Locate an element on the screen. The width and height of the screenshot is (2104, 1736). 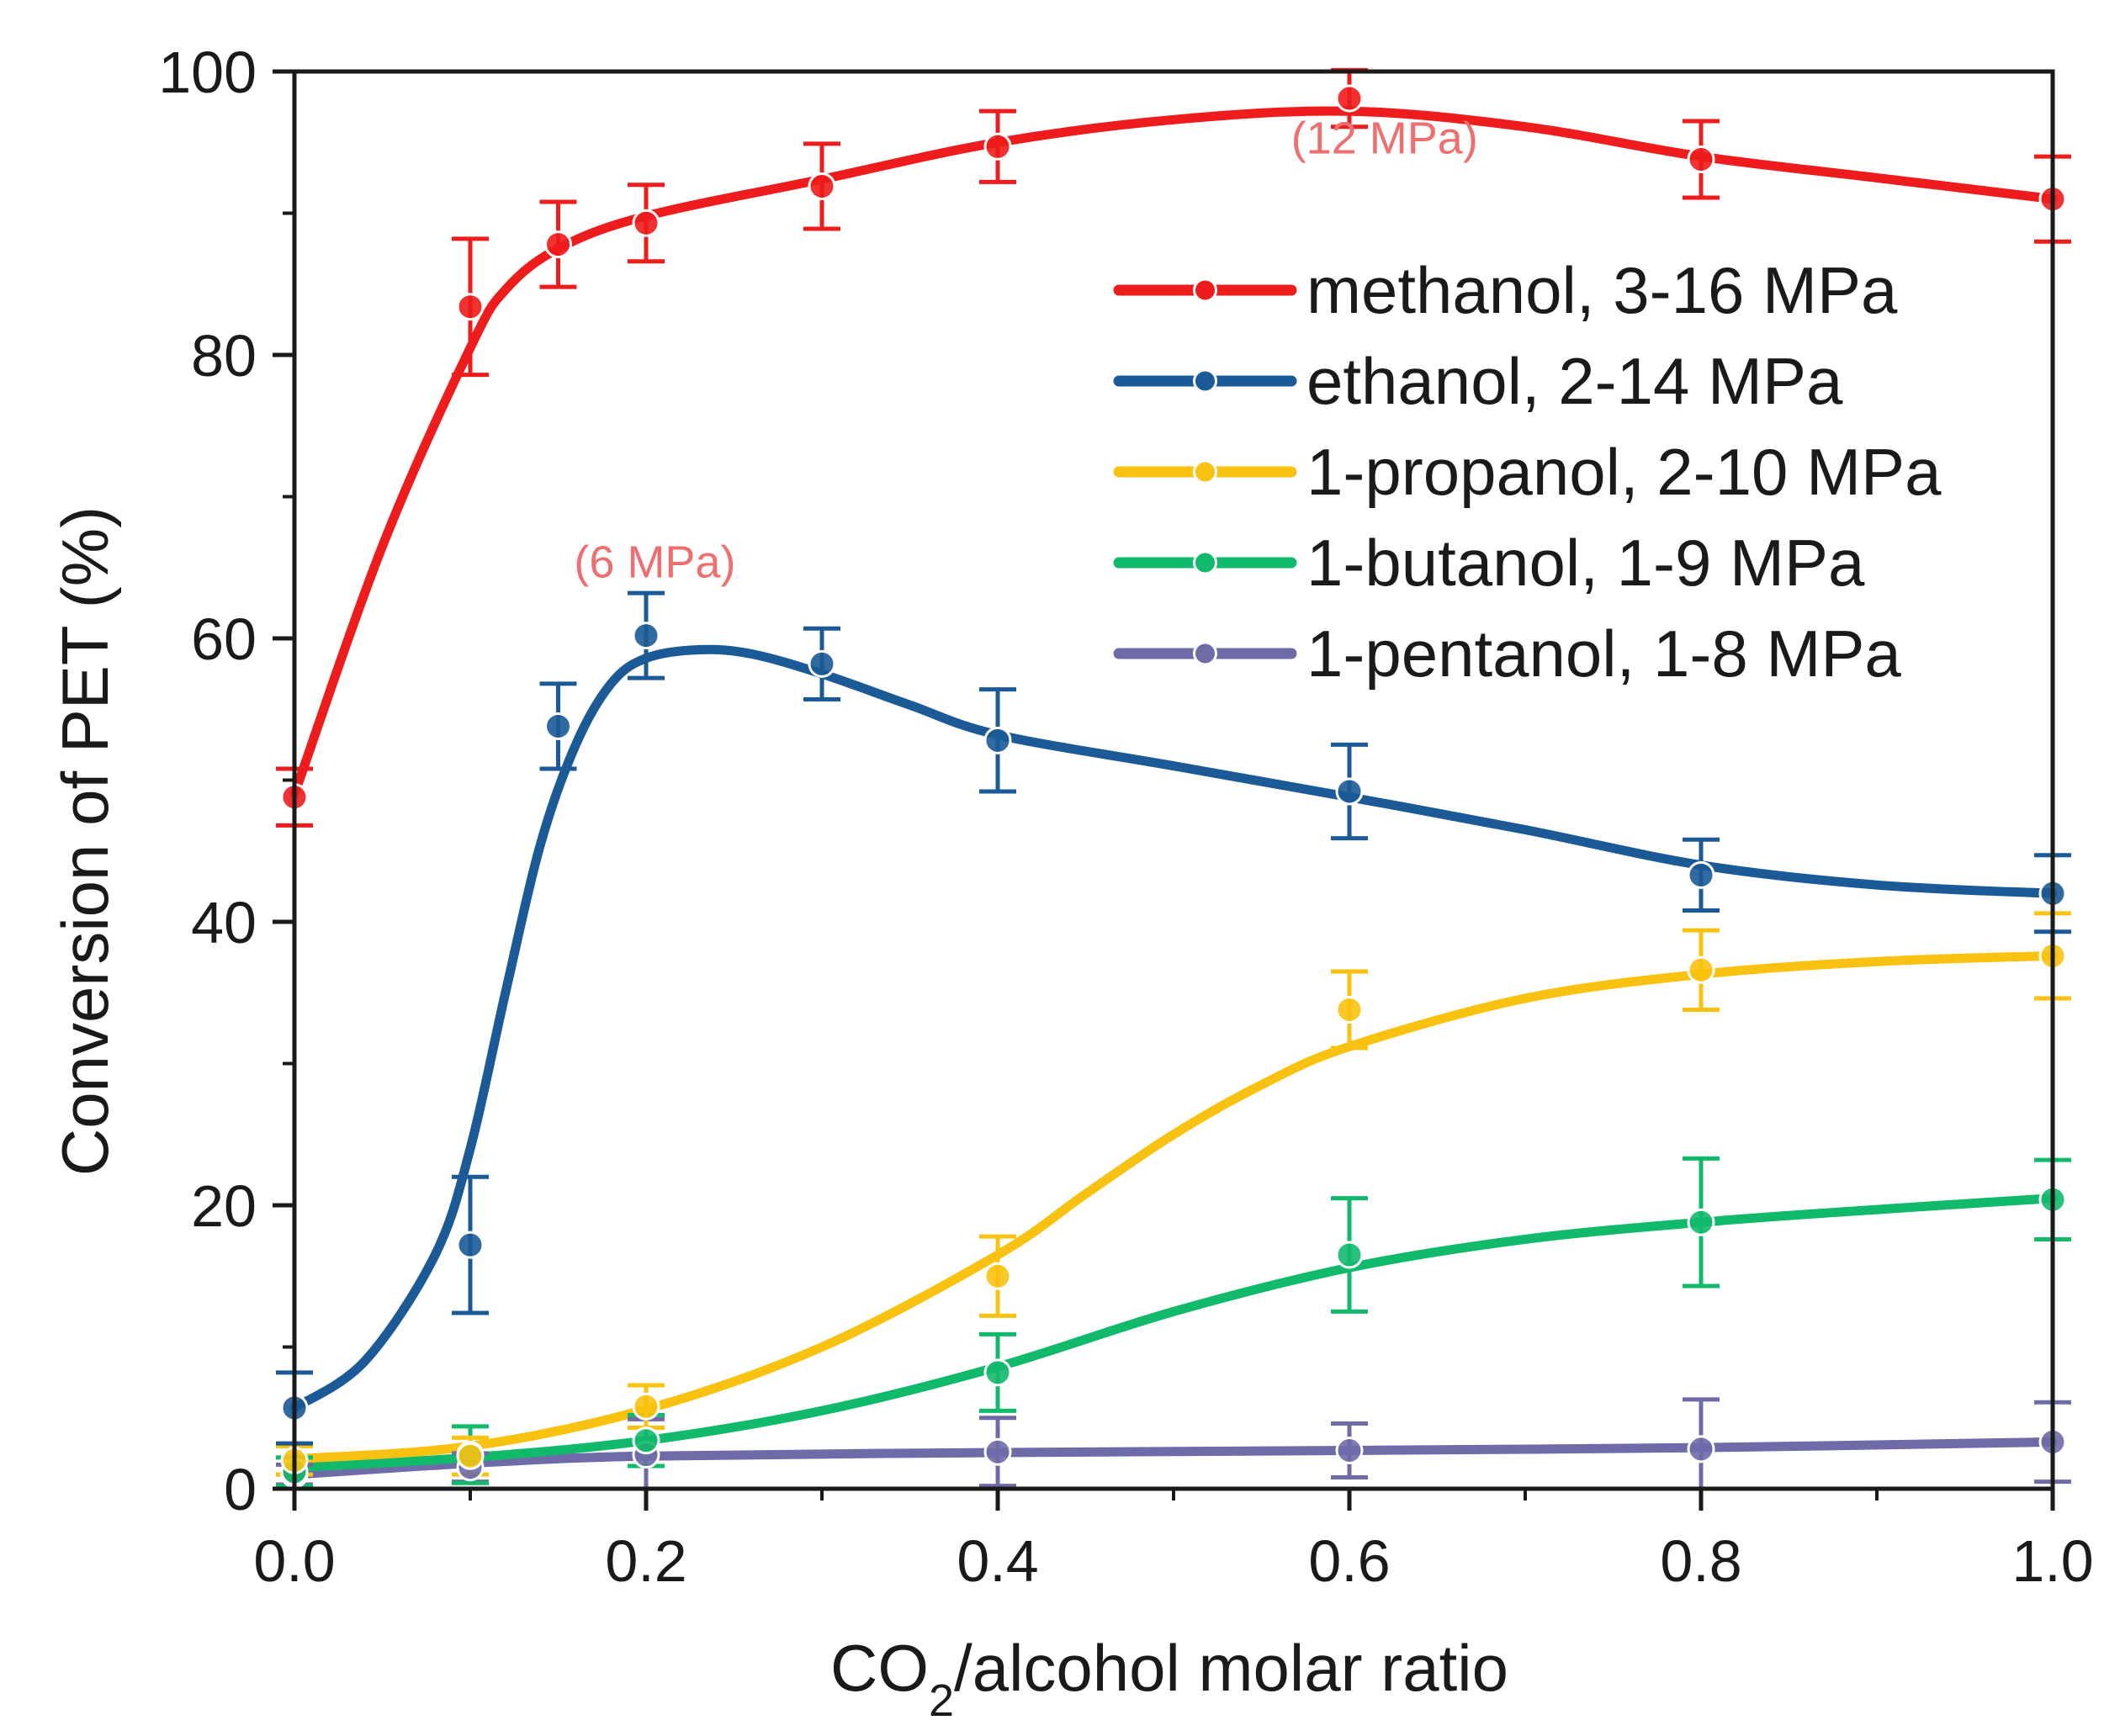
y-tick-label: 60 is located at coordinates (224, 639).